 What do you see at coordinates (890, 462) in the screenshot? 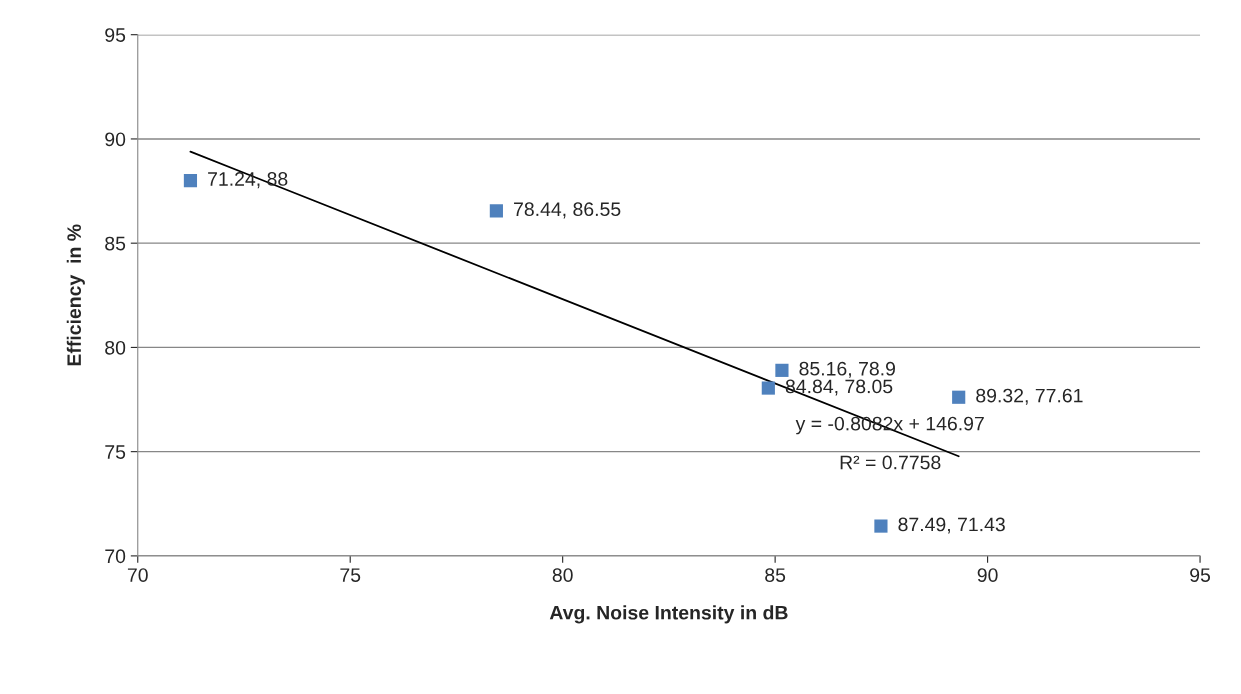
I see `annotation: R² = 0.7758` at bounding box center [890, 462].